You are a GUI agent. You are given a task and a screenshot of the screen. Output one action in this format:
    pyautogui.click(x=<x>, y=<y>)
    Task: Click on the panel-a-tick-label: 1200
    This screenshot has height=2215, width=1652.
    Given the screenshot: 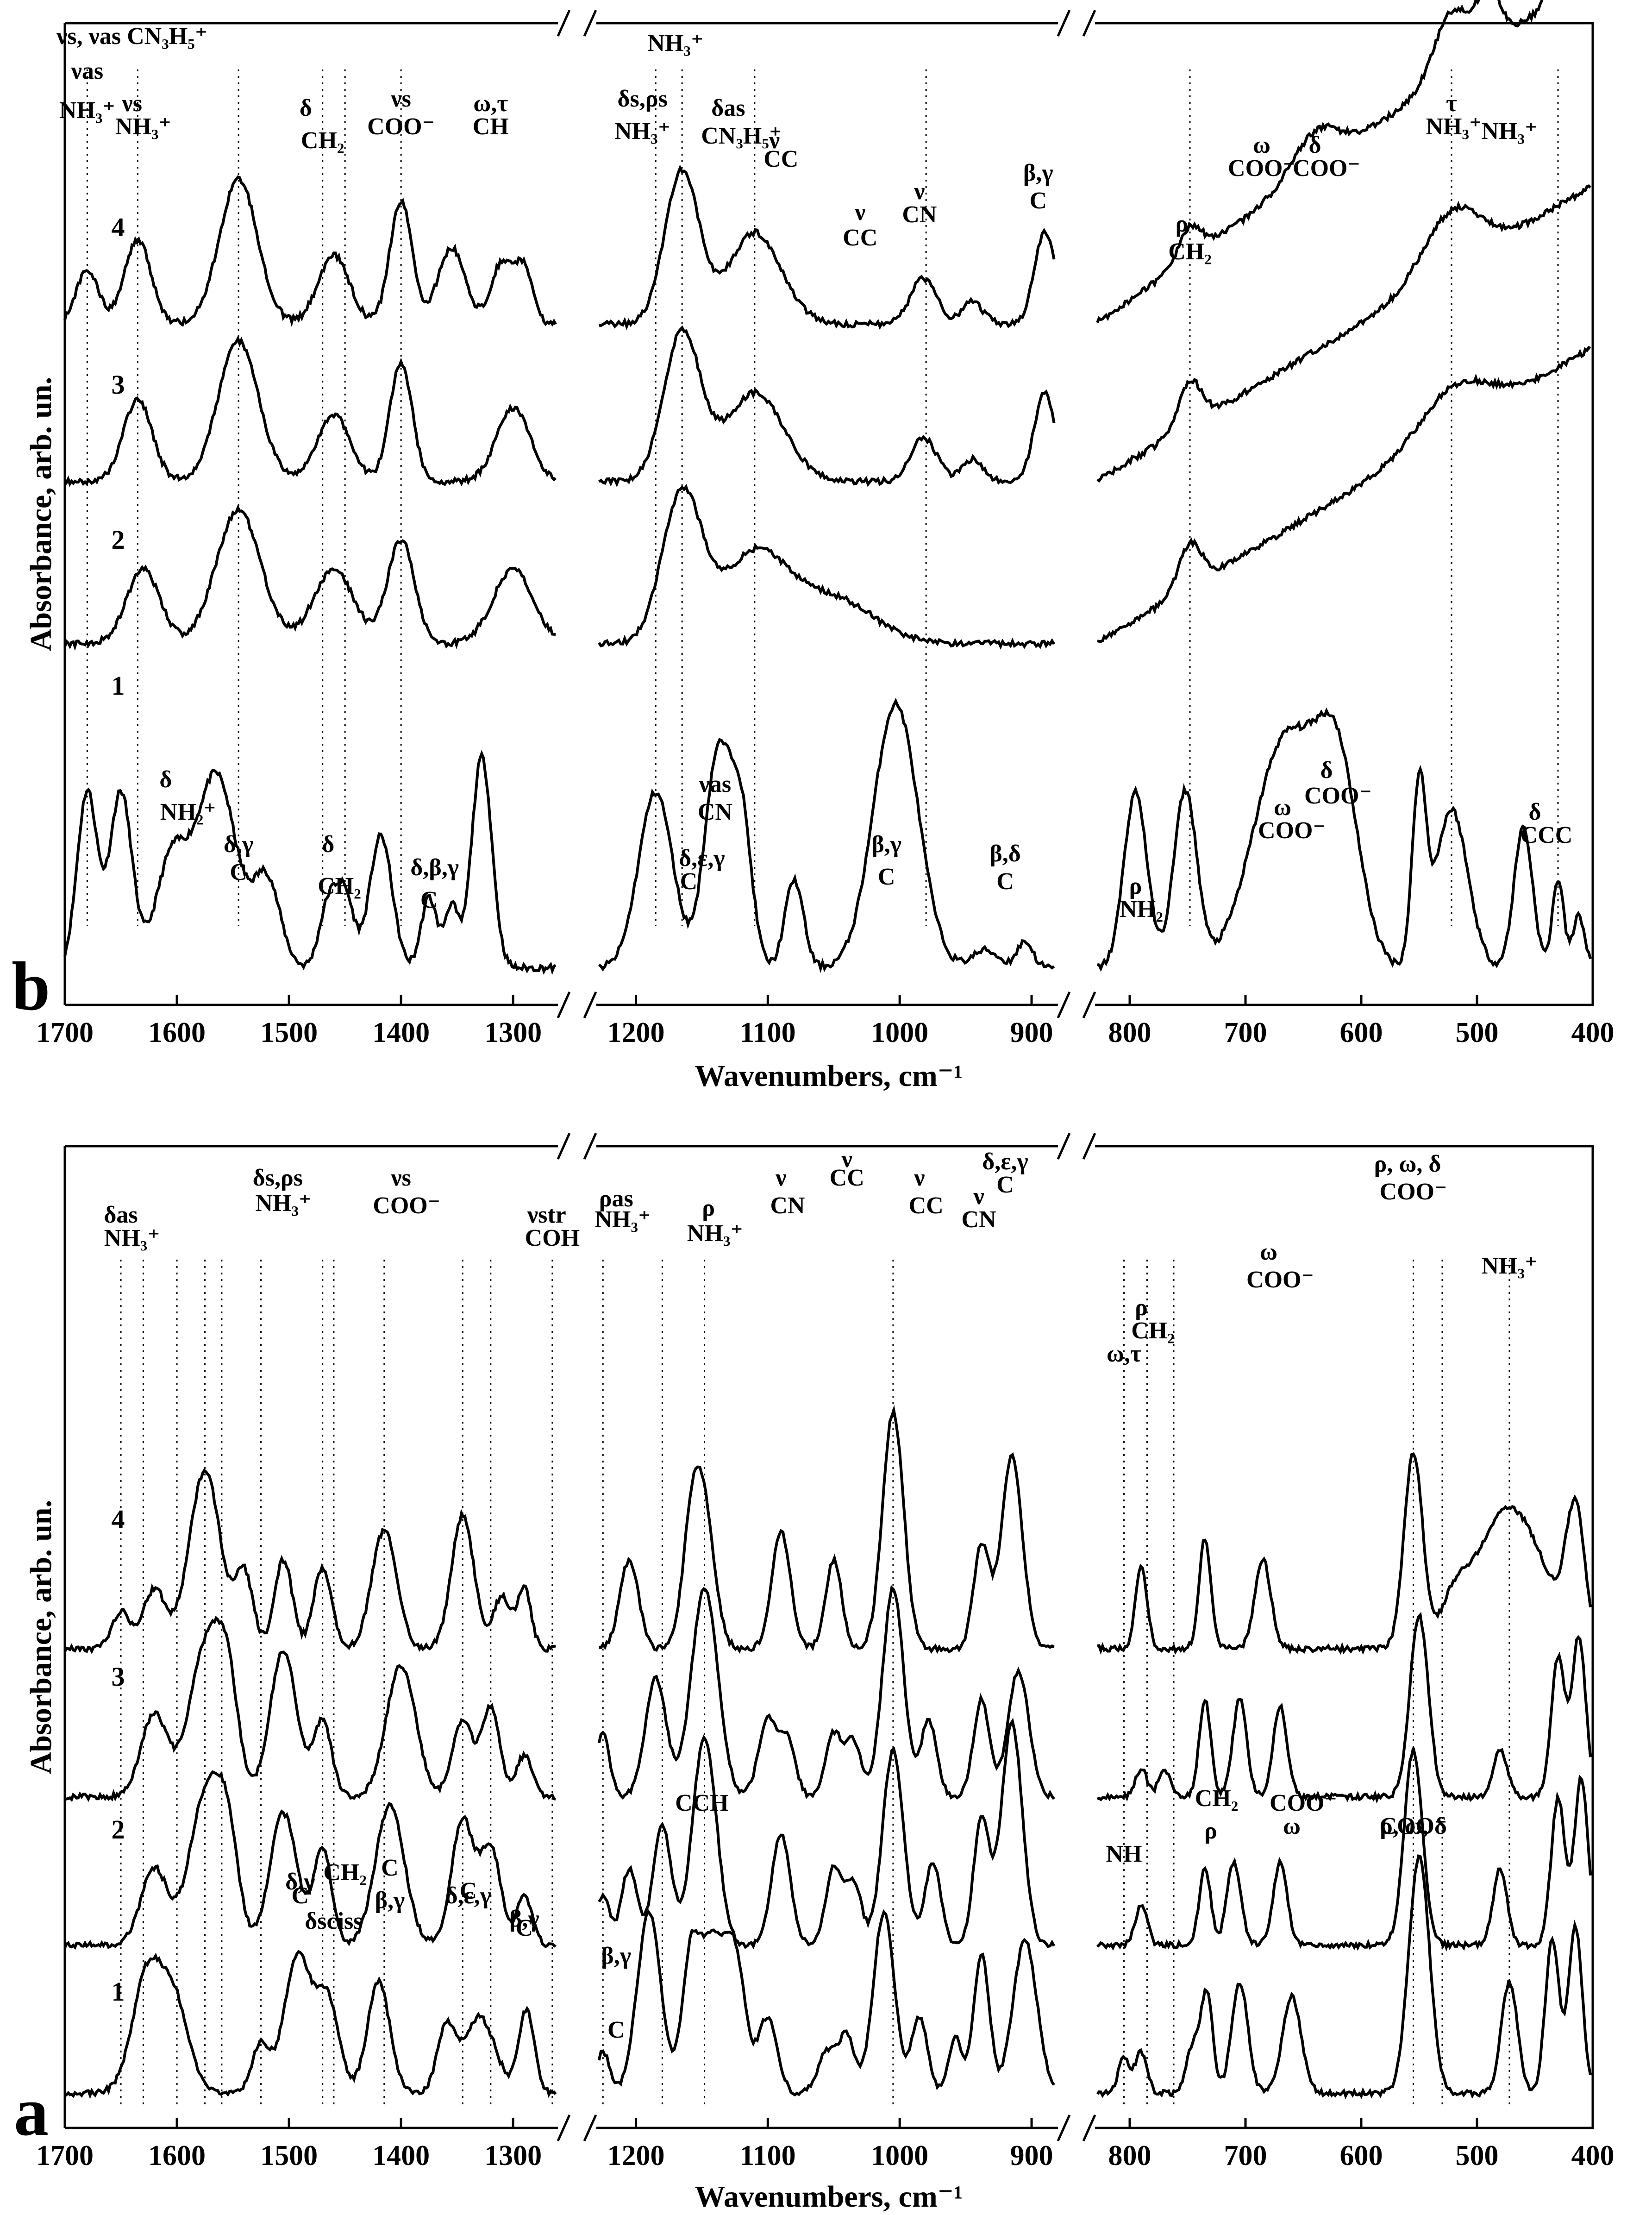 What is the action you would take?
    pyautogui.click(x=635, y=2155)
    